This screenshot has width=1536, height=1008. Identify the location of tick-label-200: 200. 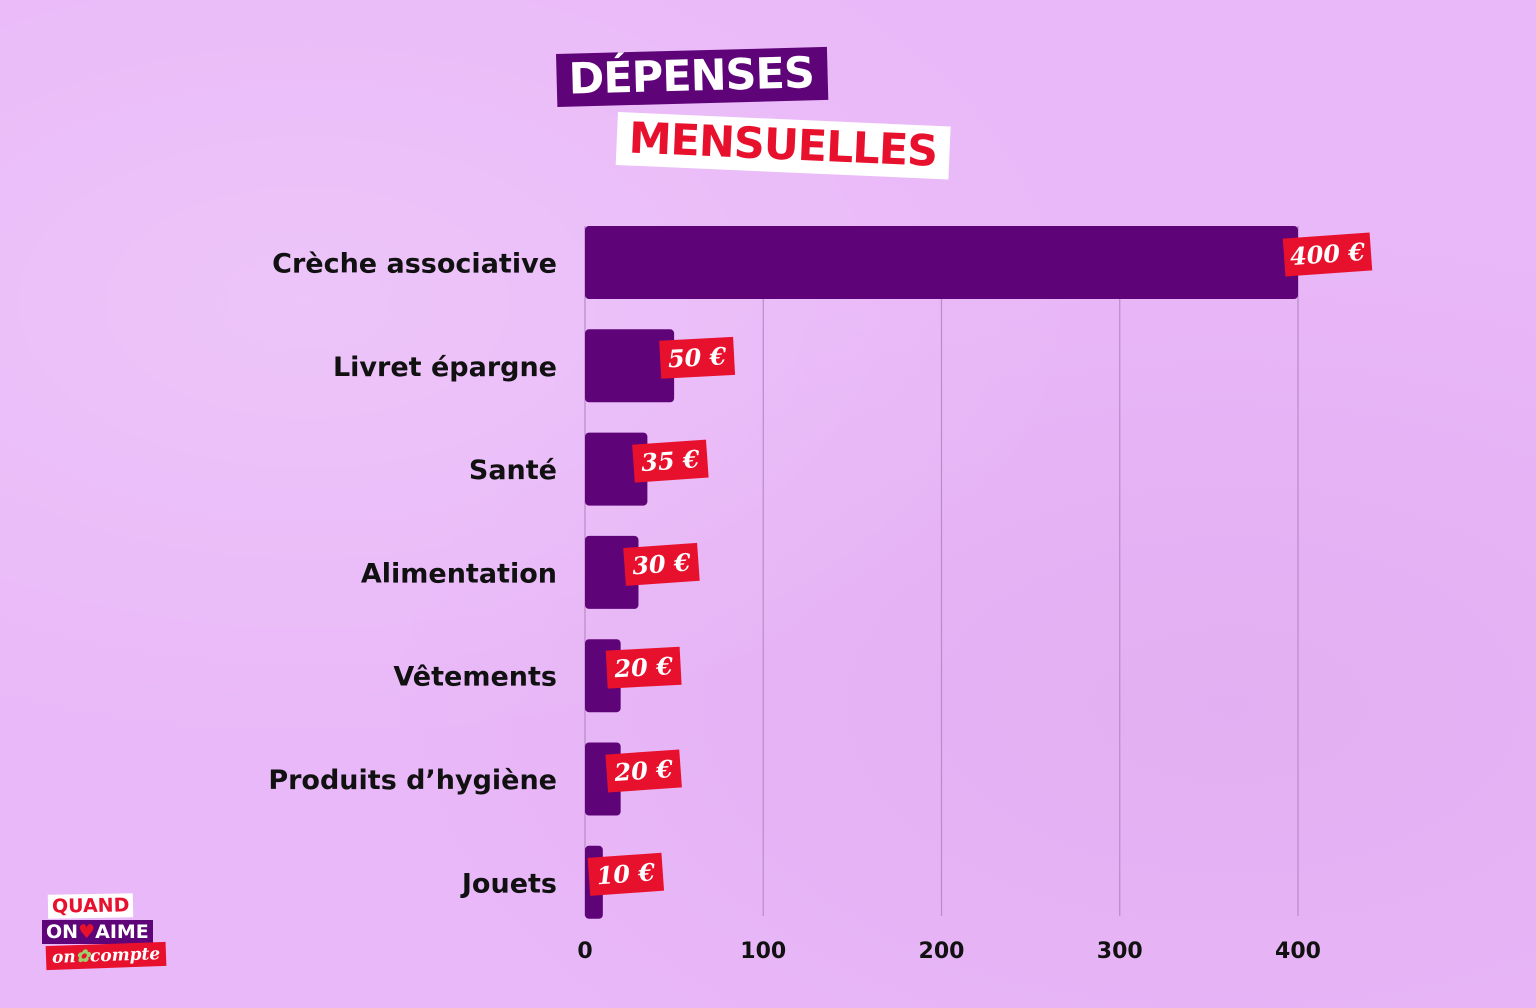
(942, 951).